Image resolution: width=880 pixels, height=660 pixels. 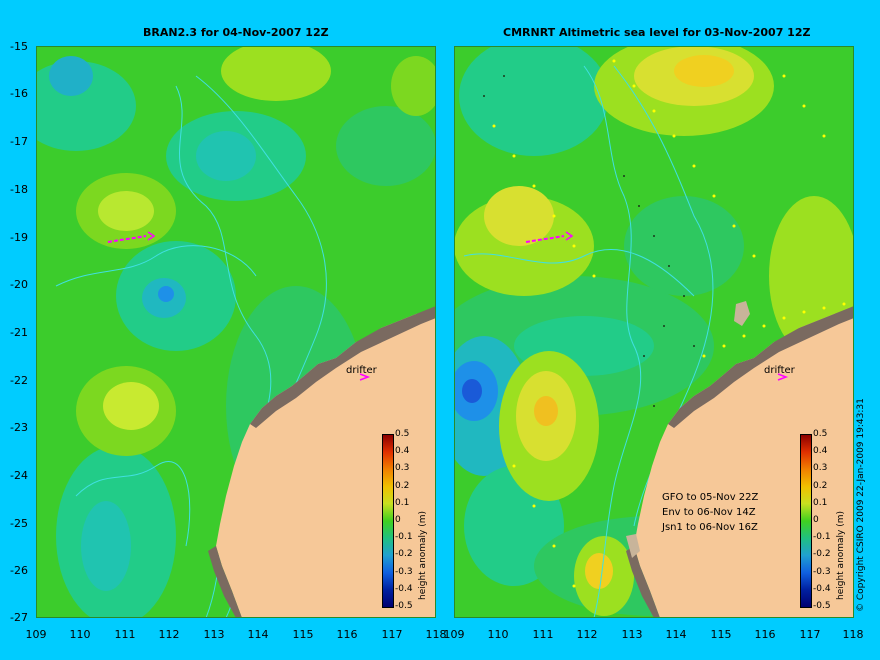 I want to click on lat-tick: -18, so click(x=19, y=189).